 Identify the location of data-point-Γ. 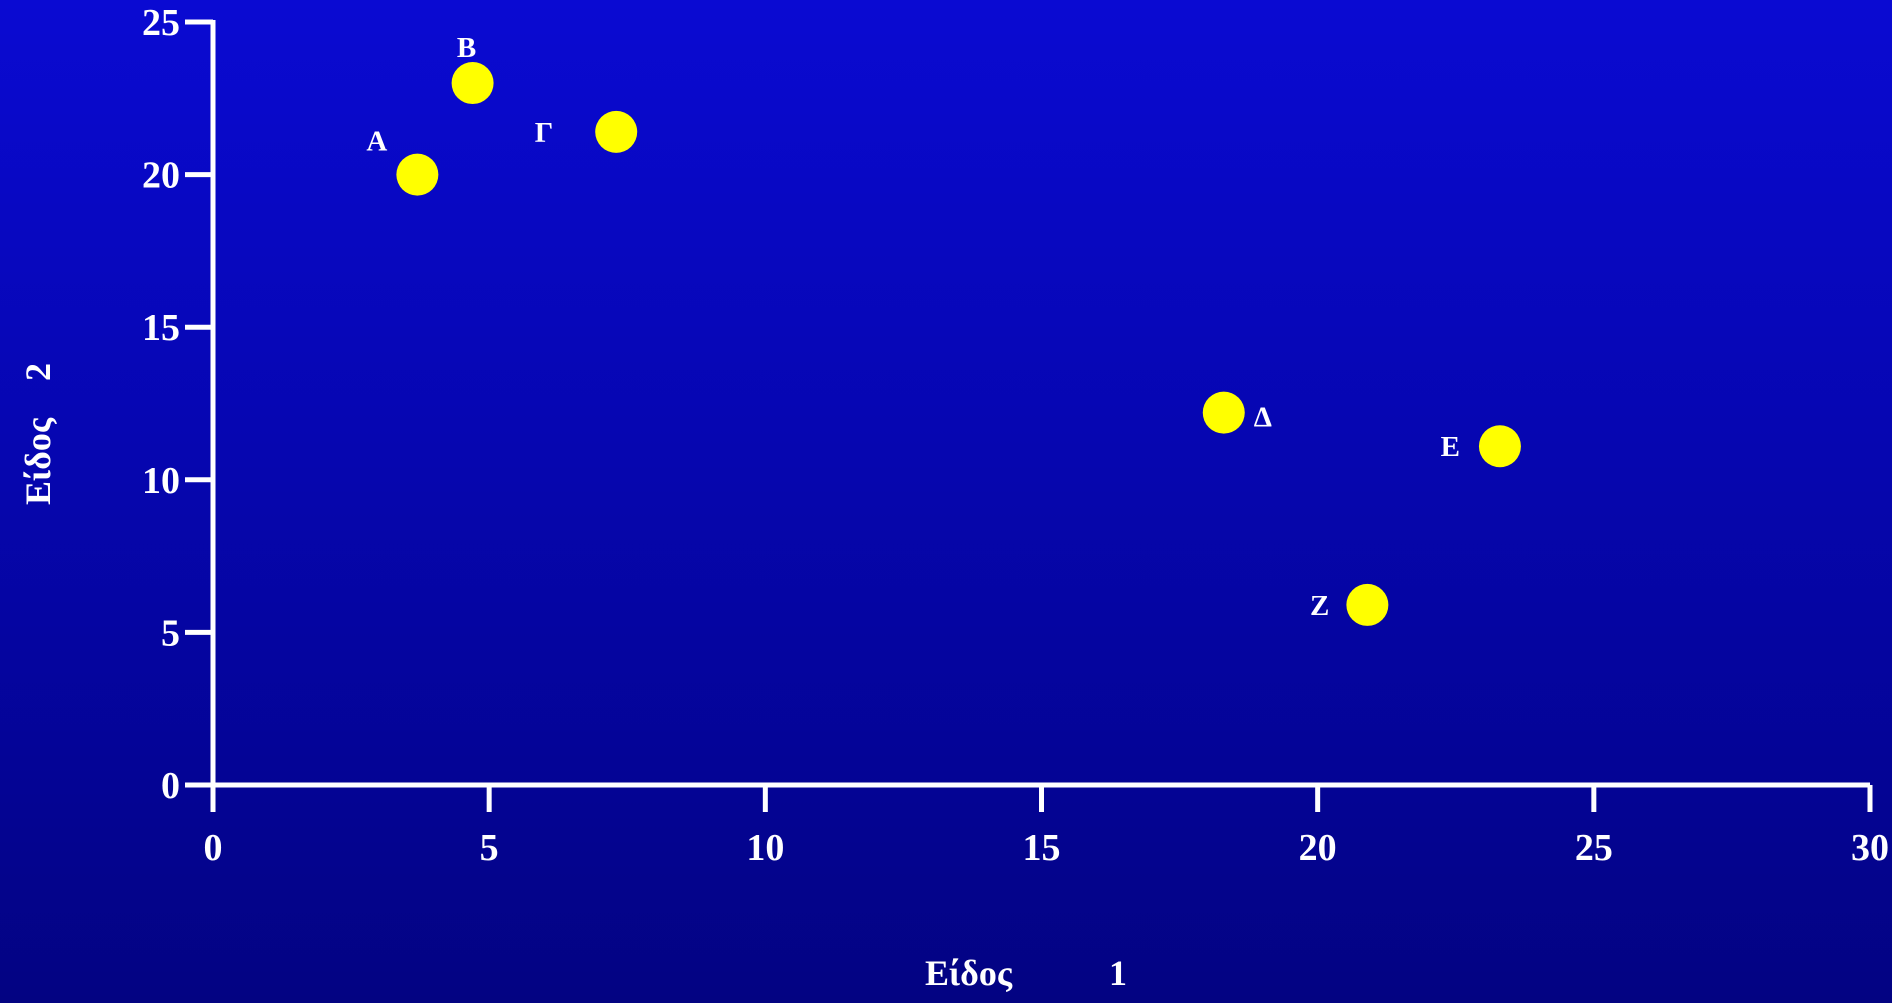
(616, 131).